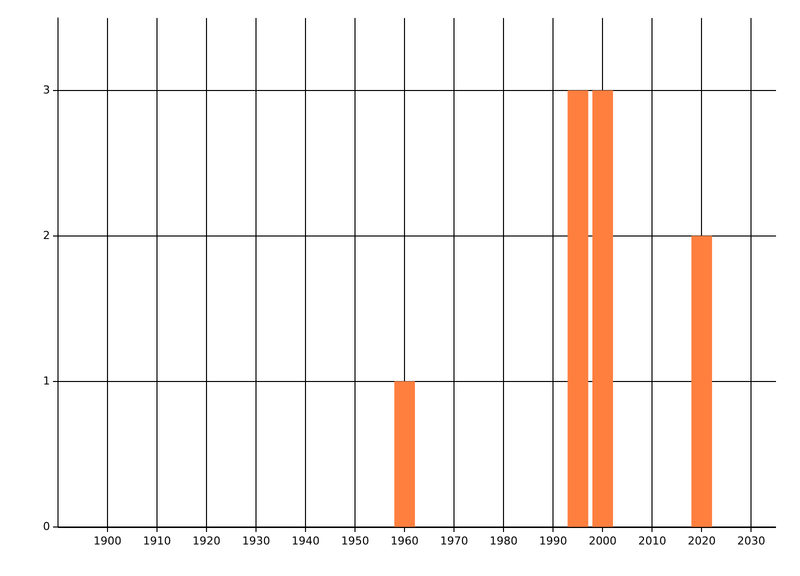 The image size is (800, 576). What do you see at coordinates (256, 541) in the screenshot?
I see `x-tick-label: 1930` at bounding box center [256, 541].